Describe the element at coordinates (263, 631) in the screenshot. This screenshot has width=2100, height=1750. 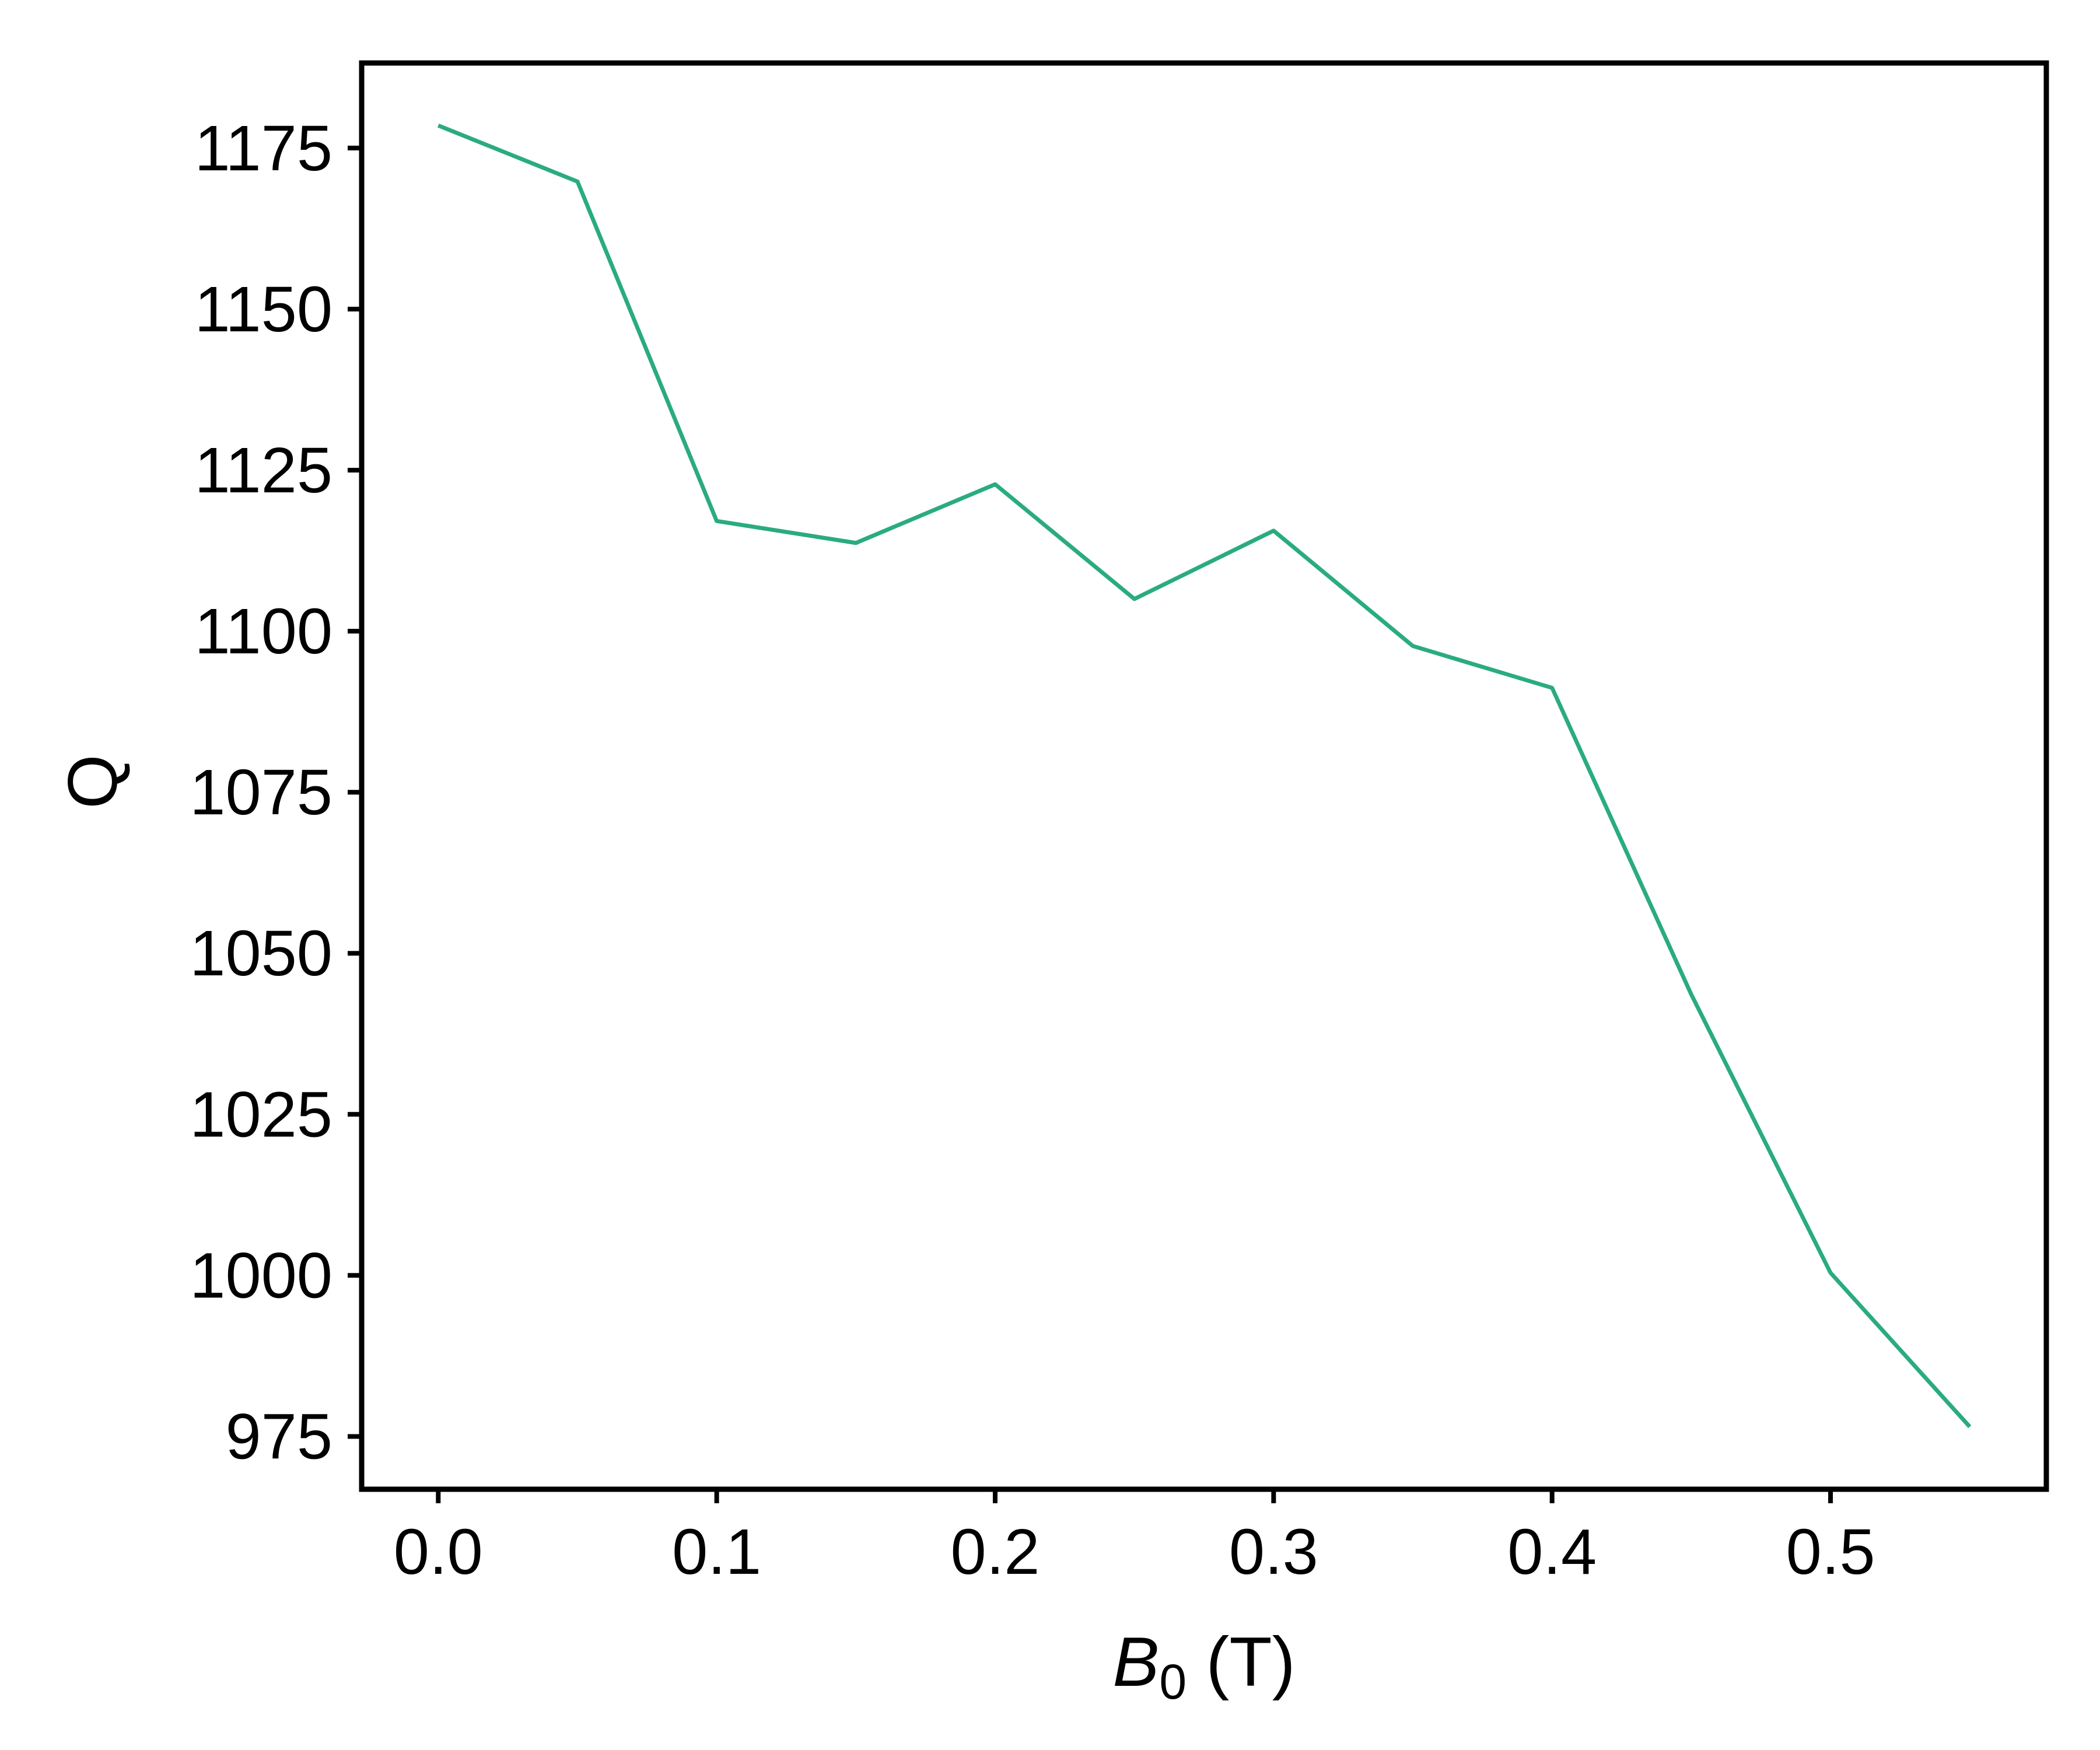
I see `y-tick-label: 1100` at that location.